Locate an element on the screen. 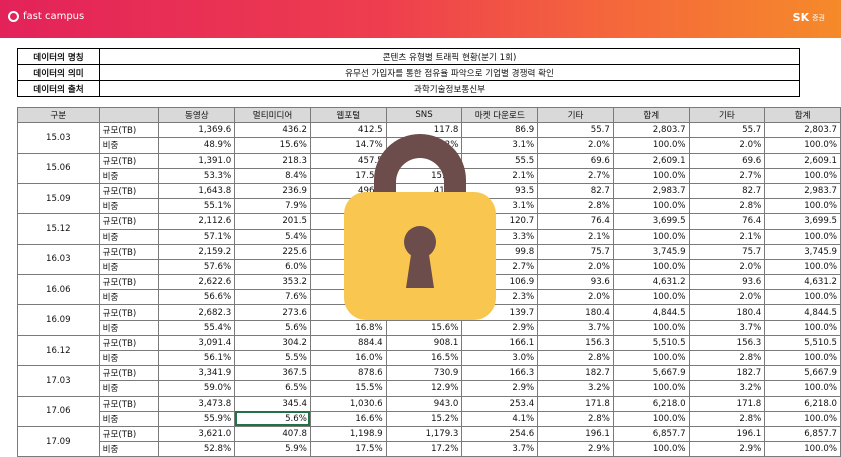 This screenshot has width=841, height=457. period-cell: 16.12 is located at coordinates (58, 350).